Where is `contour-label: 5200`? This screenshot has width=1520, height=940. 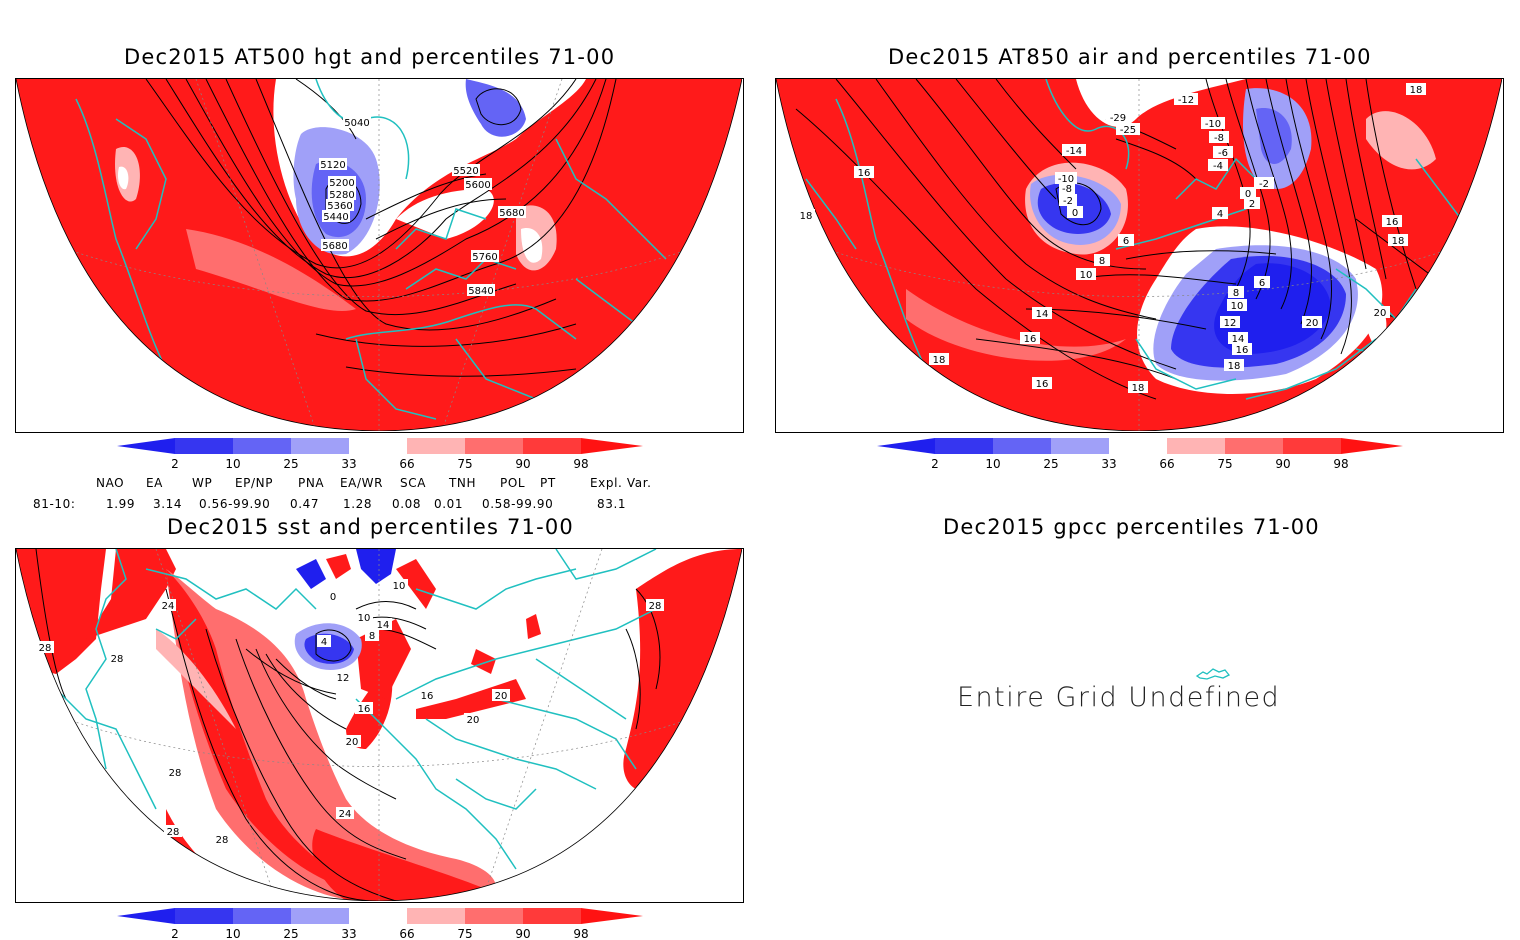 contour-label: 5200 is located at coordinates (341, 183).